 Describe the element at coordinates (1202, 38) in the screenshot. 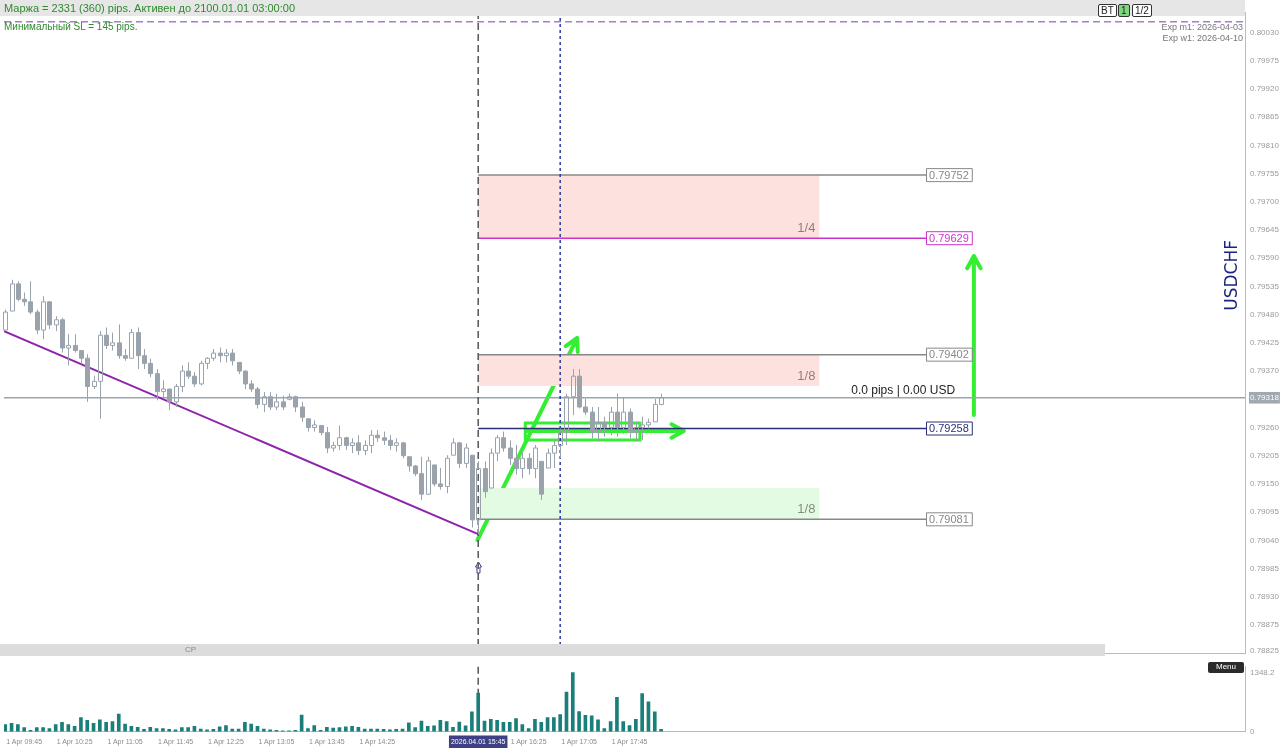

I see `annotation: Exp w1: 2026-04-10` at that location.